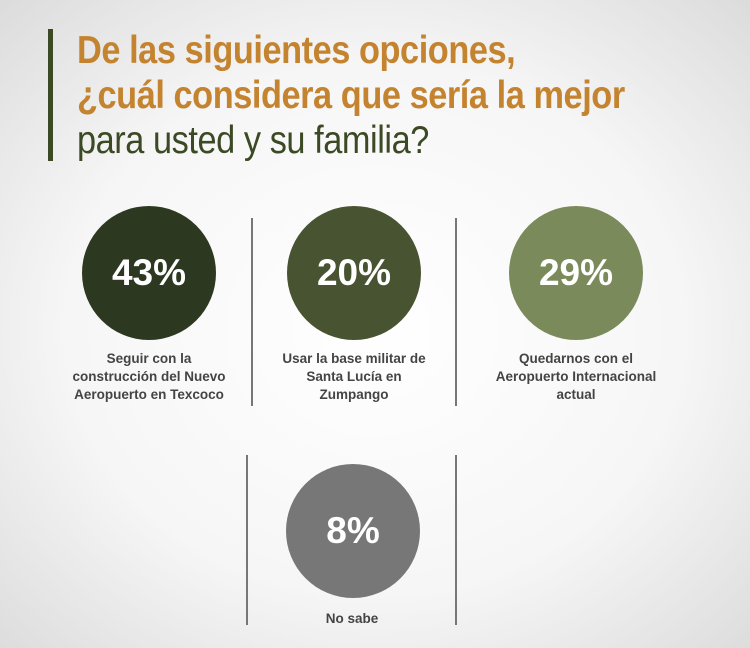 The height and width of the screenshot is (648, 750). Describe the element at coordinates (50, 95) in the screenshot. I see `title-accent-bar` at that location.